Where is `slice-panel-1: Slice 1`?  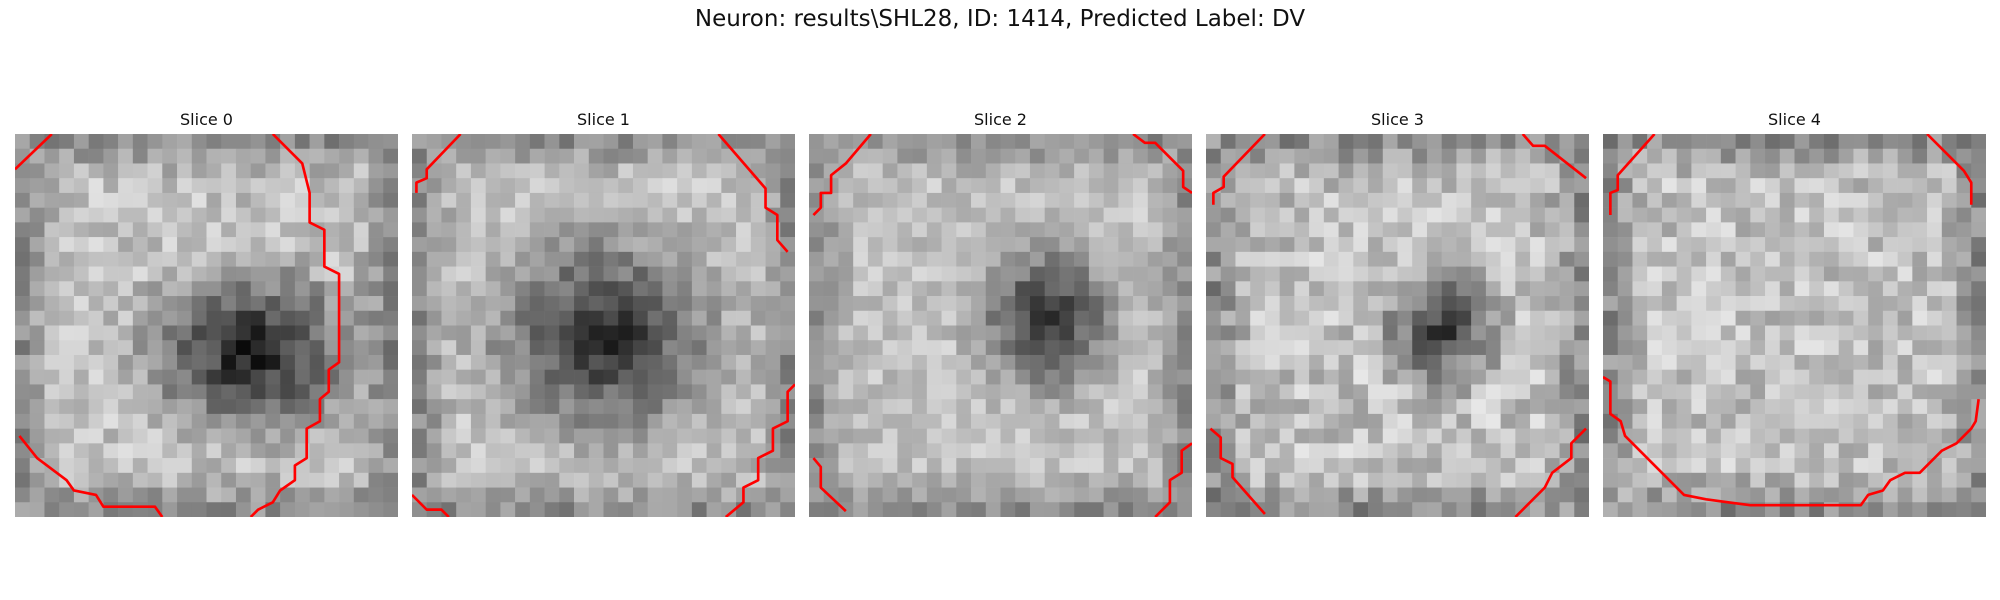
slice-panel-1: Slice 1 is located at coordinates (603, 312).